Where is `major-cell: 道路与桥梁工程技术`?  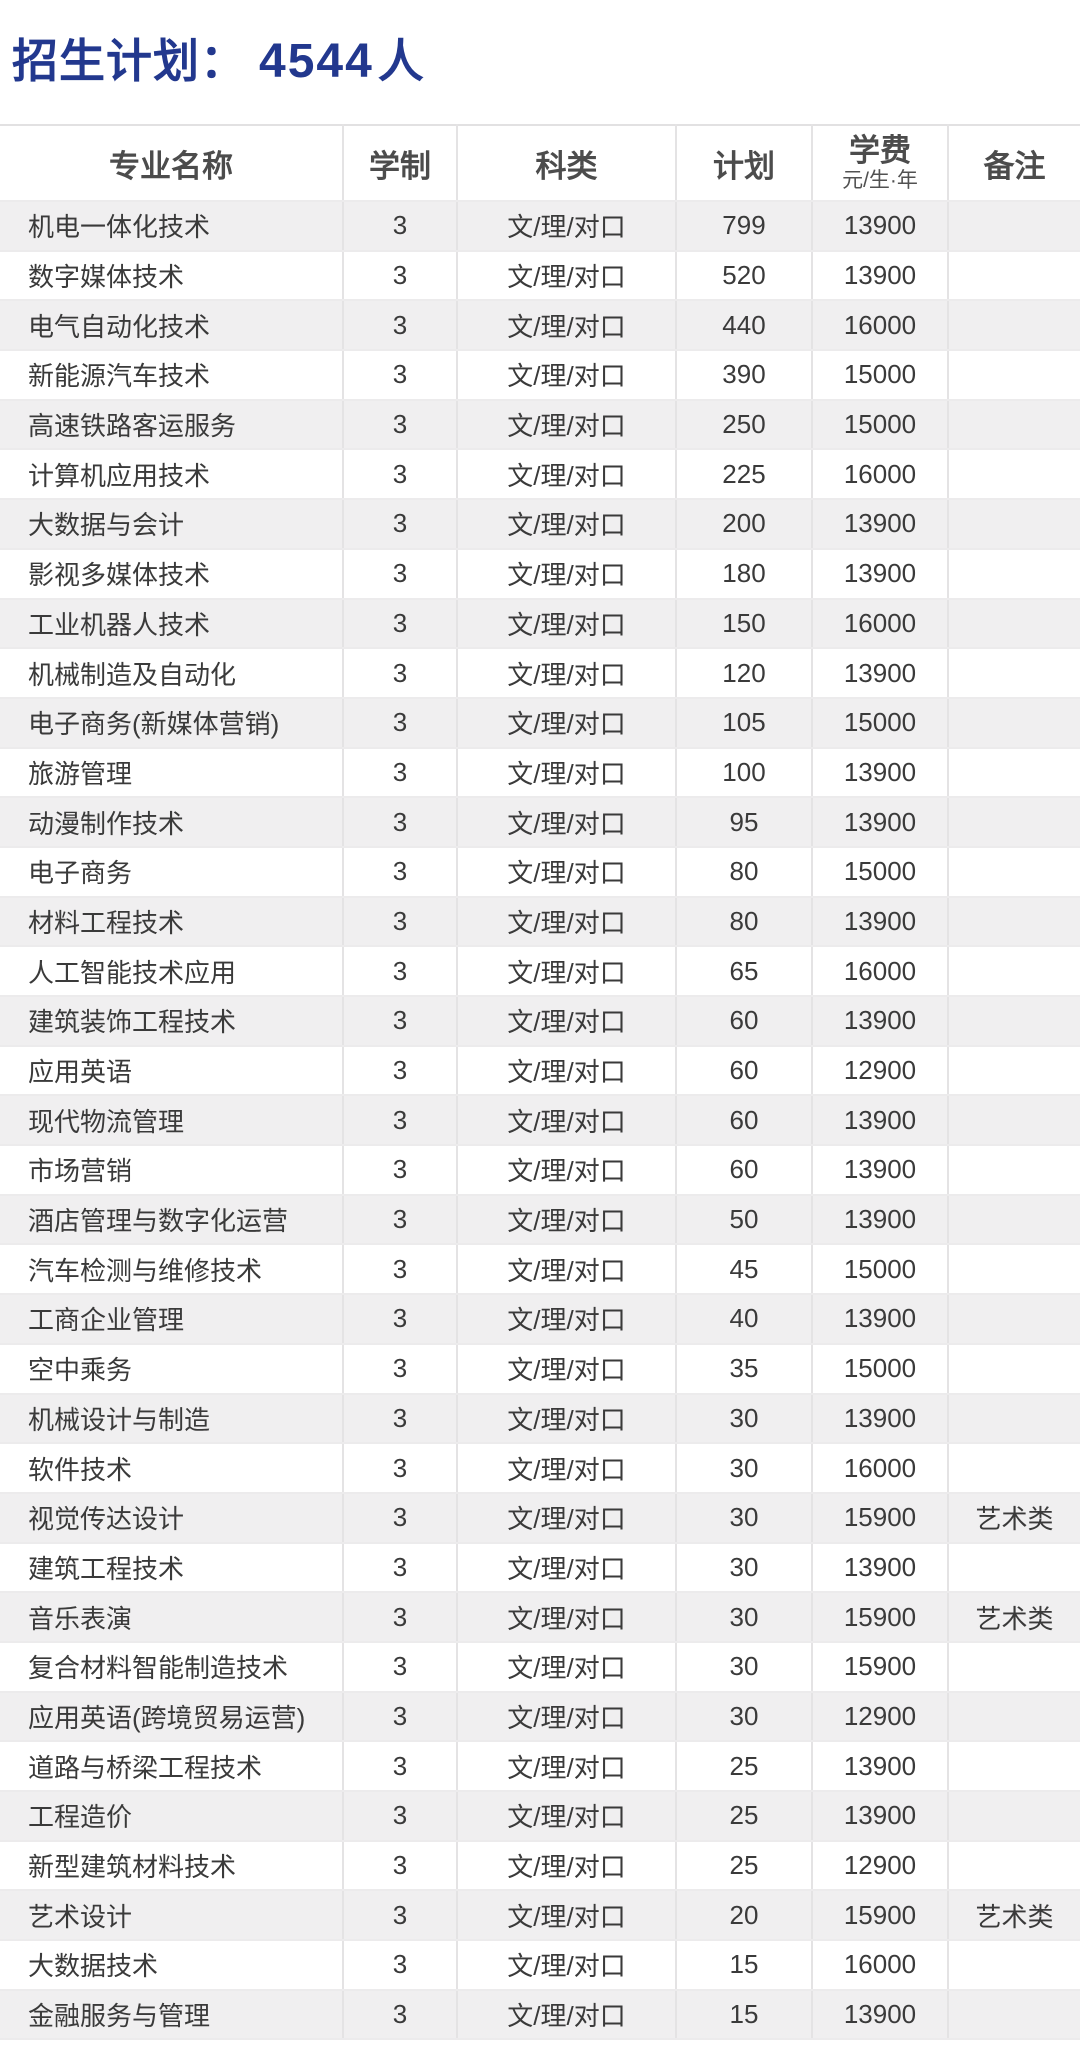 major-cell: 道路与桥梁工程技术 is located at coordinates (172, 1766).